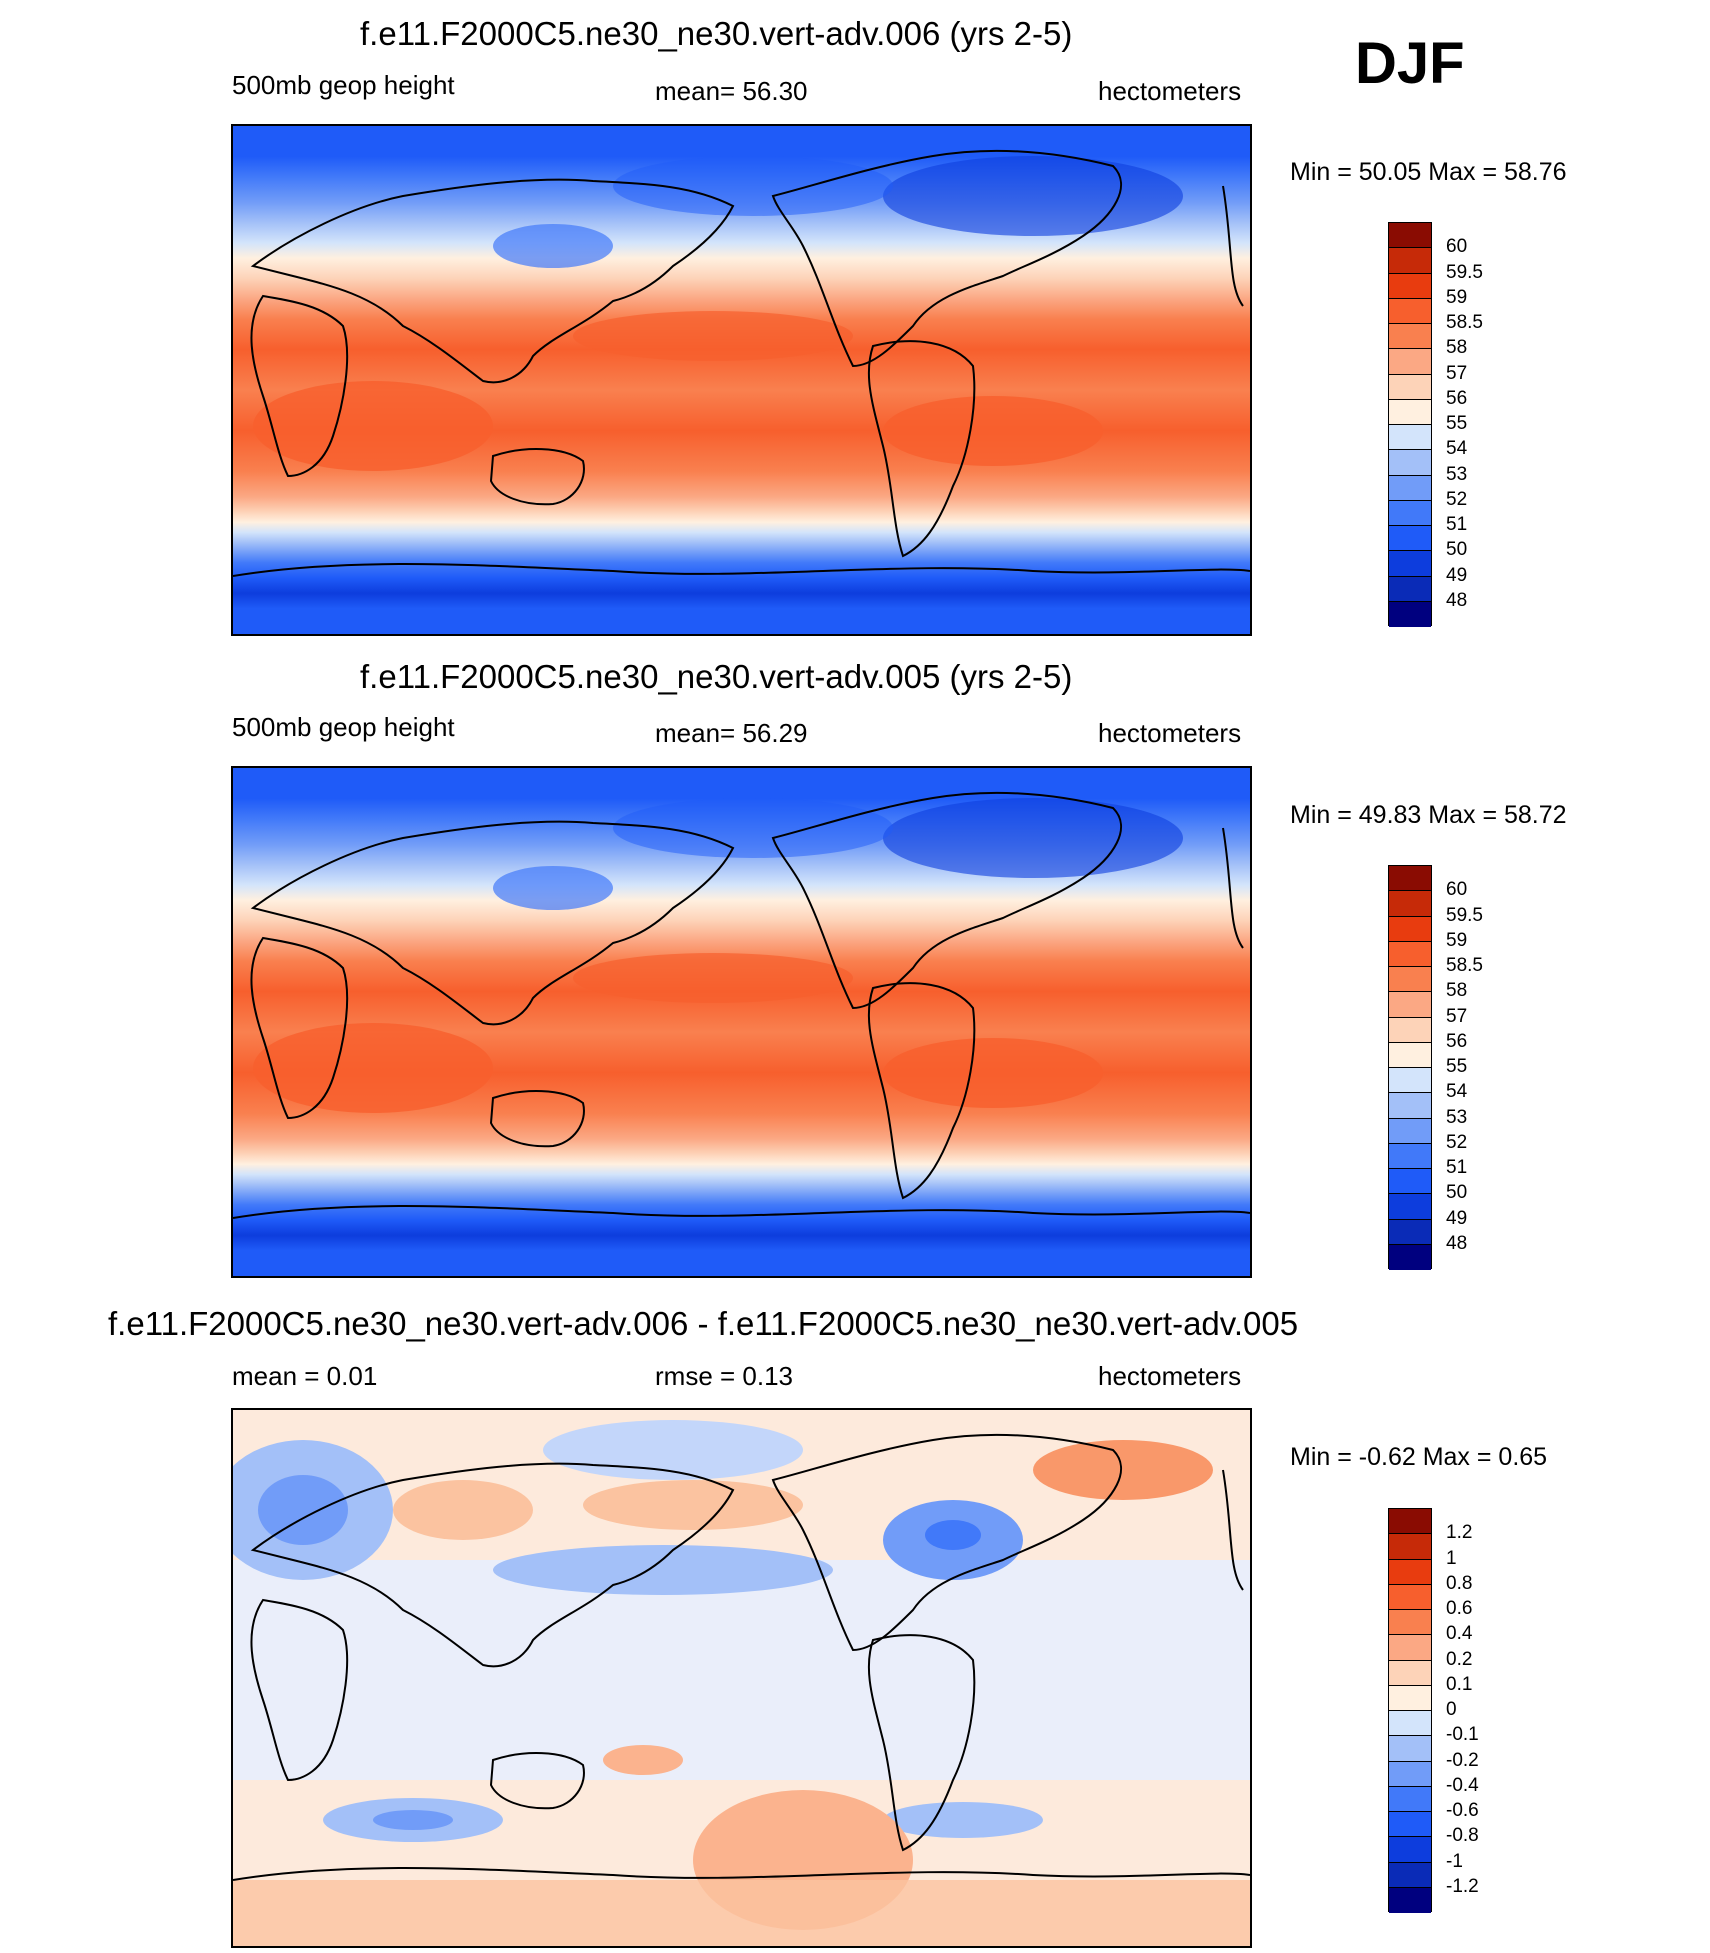  I want to click on panel3-mean-label: mean = 0.01, so click(305, 1376).